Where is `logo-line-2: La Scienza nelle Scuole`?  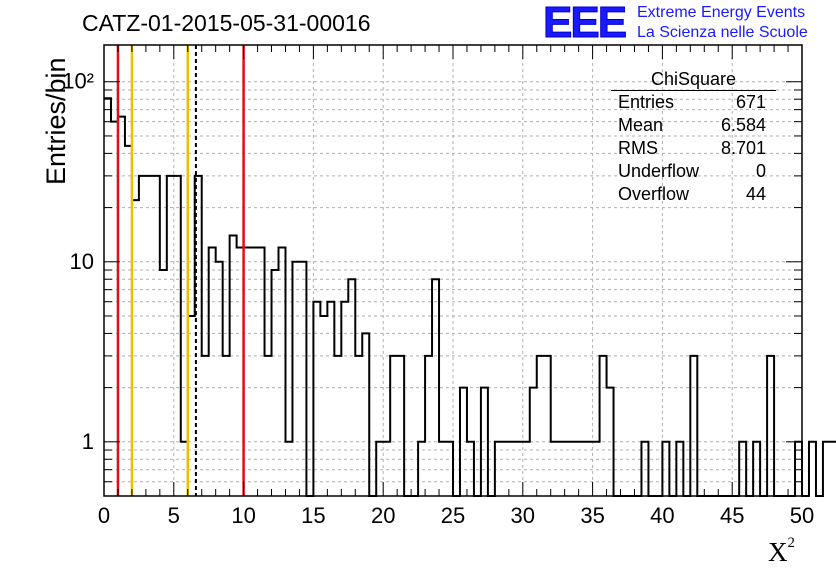 logo-line-2: La Scienza nelle Scuole is located at coordinates (722, 32).